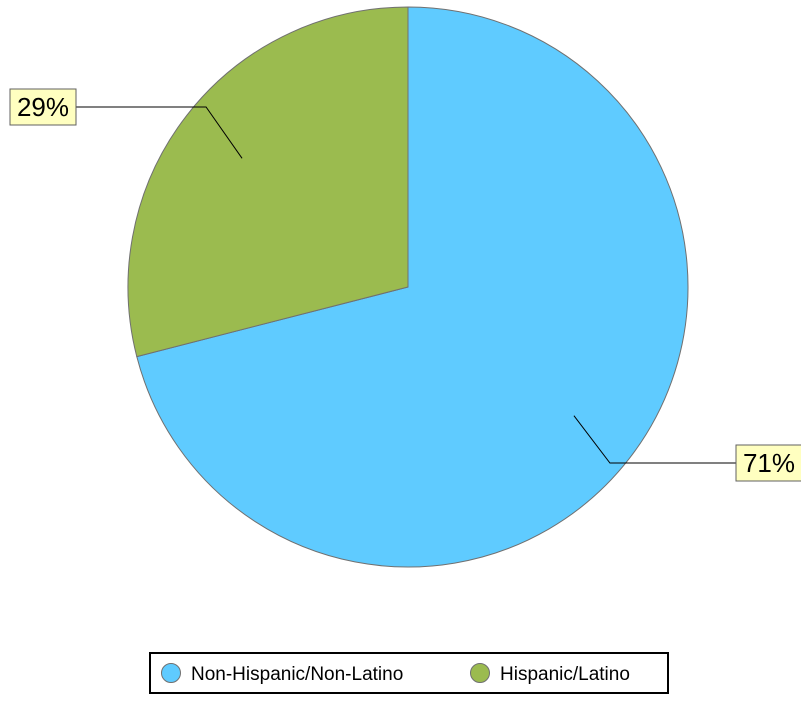 The height and width of the screenshot is (705, 801). I want to click on legend-marker-hispanic-latino, so click(480, 673).